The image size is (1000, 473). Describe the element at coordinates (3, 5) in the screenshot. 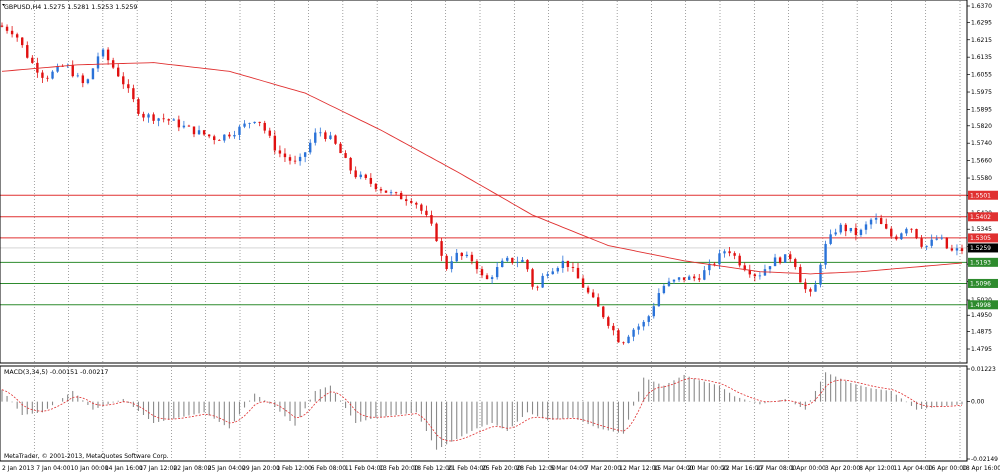

I see `pane-marker-icon` at that location.